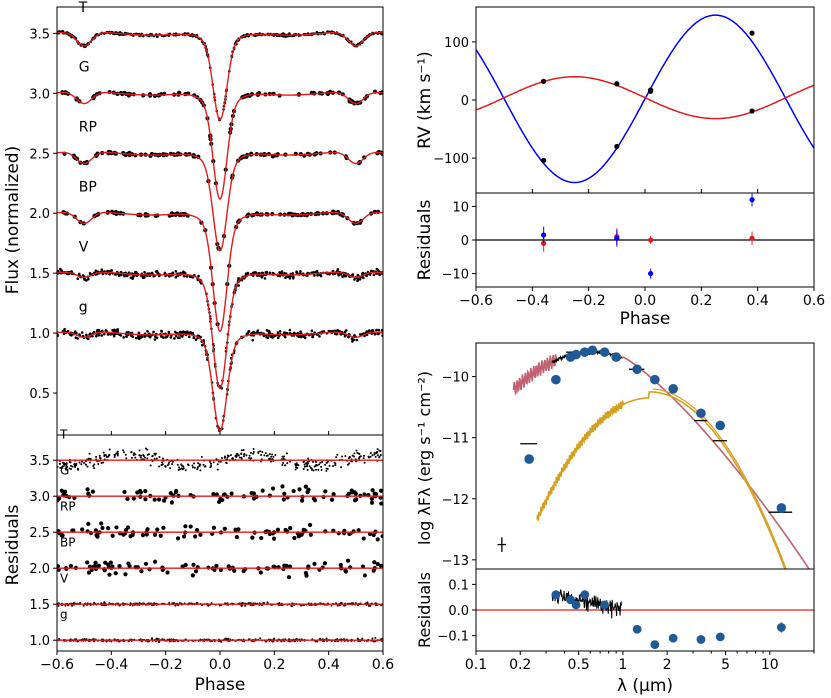 The image size is (831, 698). What do you see at coordinates (39, 641) in the screenshot?
I see `y-tick-label: 1.0` at bounding box center [39, 641].